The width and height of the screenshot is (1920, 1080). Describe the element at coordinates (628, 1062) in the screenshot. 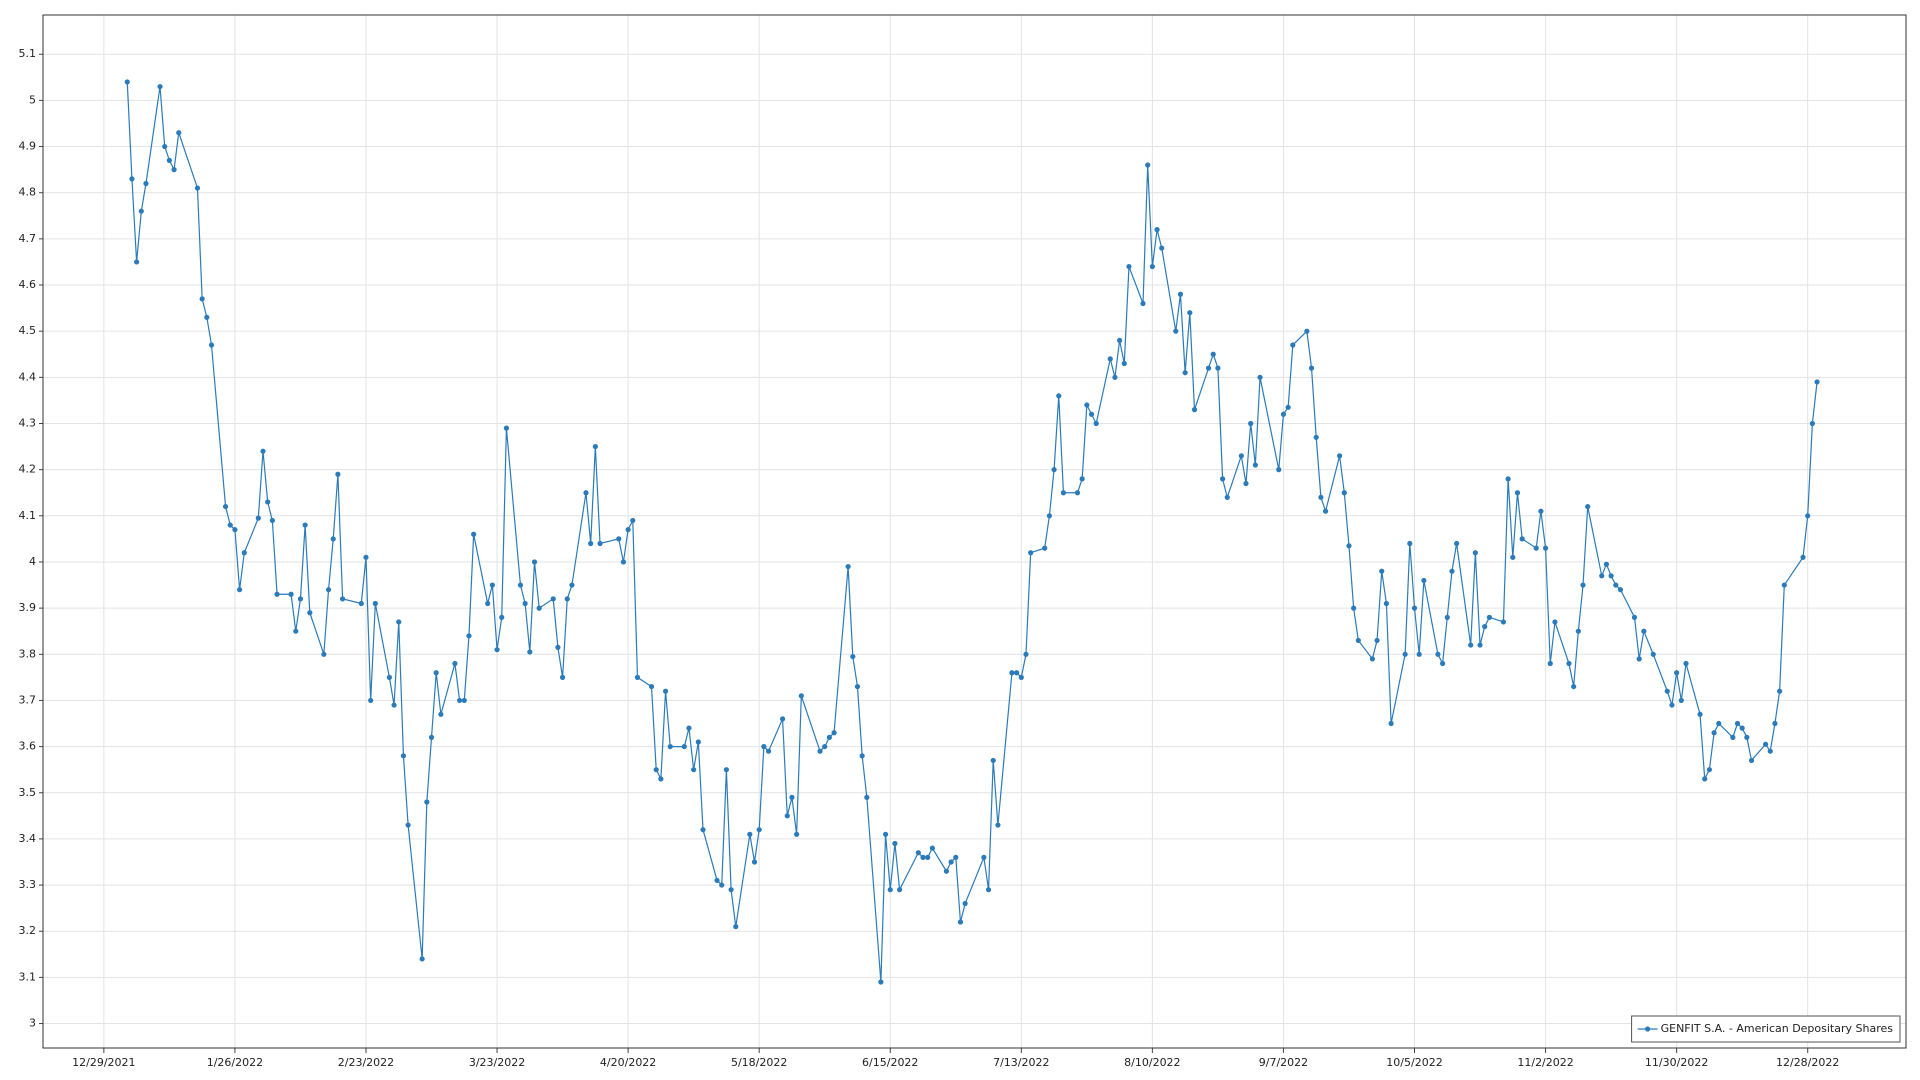

I see `x-tick-label: 4/20/2022` at that location.